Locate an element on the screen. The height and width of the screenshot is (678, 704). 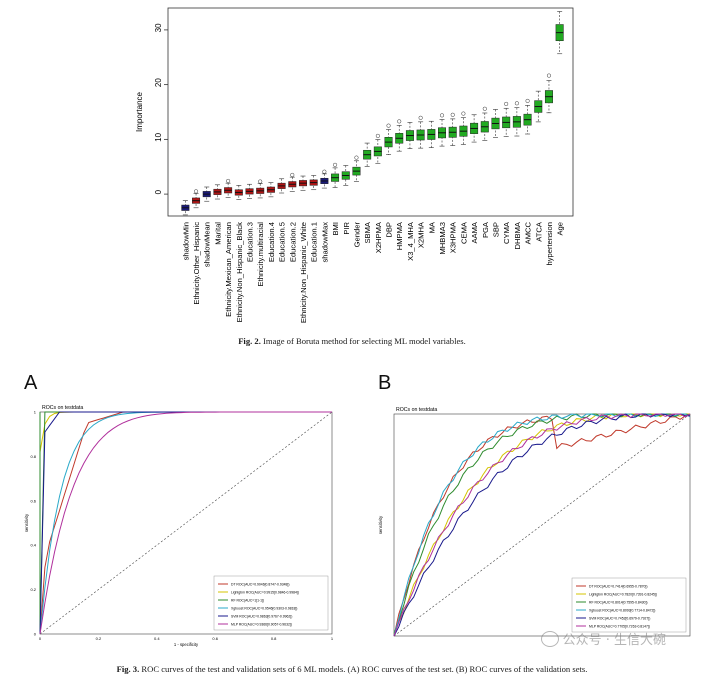
x-tick-label: Education.3 is located at coordinates (250, 242).